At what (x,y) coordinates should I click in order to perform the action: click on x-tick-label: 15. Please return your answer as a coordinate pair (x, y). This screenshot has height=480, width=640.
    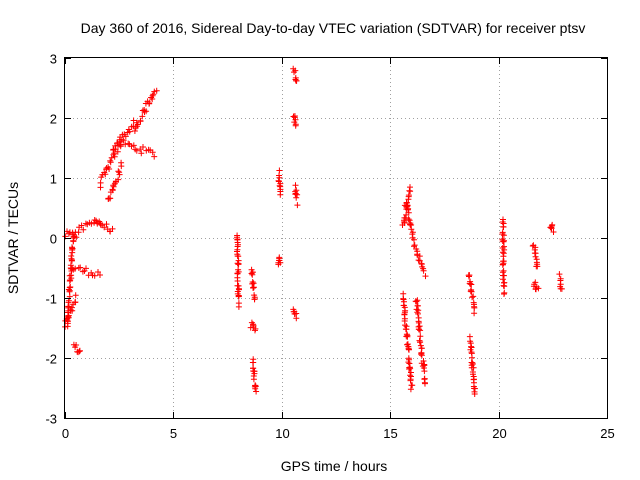
    Looking at the image, I should click on (390, 433).